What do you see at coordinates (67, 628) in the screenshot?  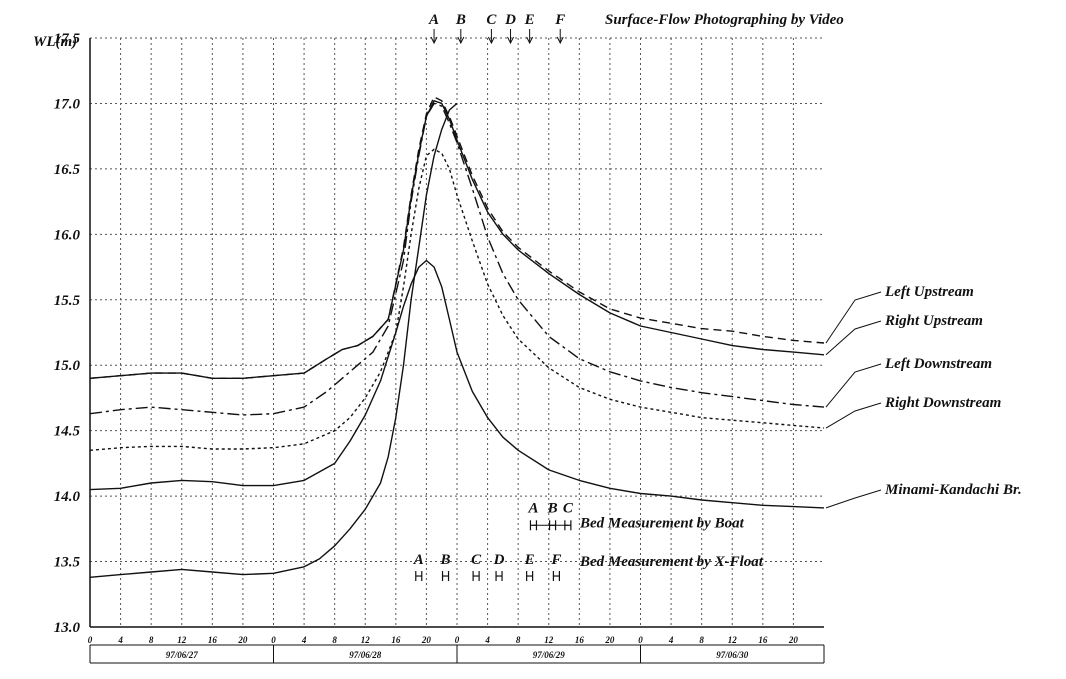 I see `y-tick-label: 13.0` at bounding box center [67, 628].